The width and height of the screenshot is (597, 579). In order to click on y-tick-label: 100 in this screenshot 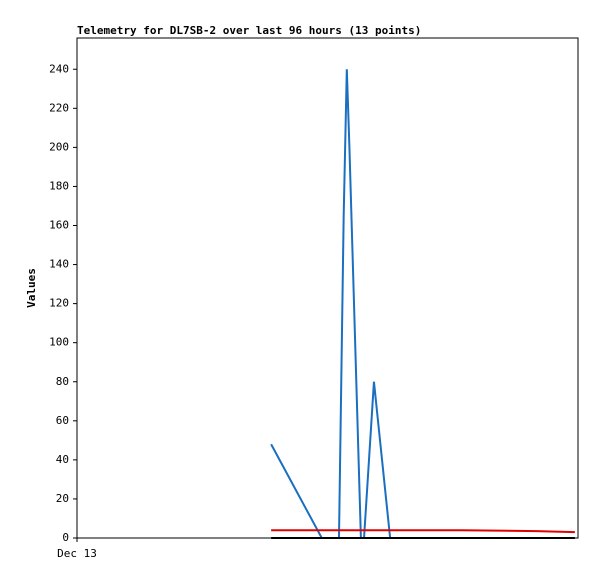, I will do `click(59, 342)`.